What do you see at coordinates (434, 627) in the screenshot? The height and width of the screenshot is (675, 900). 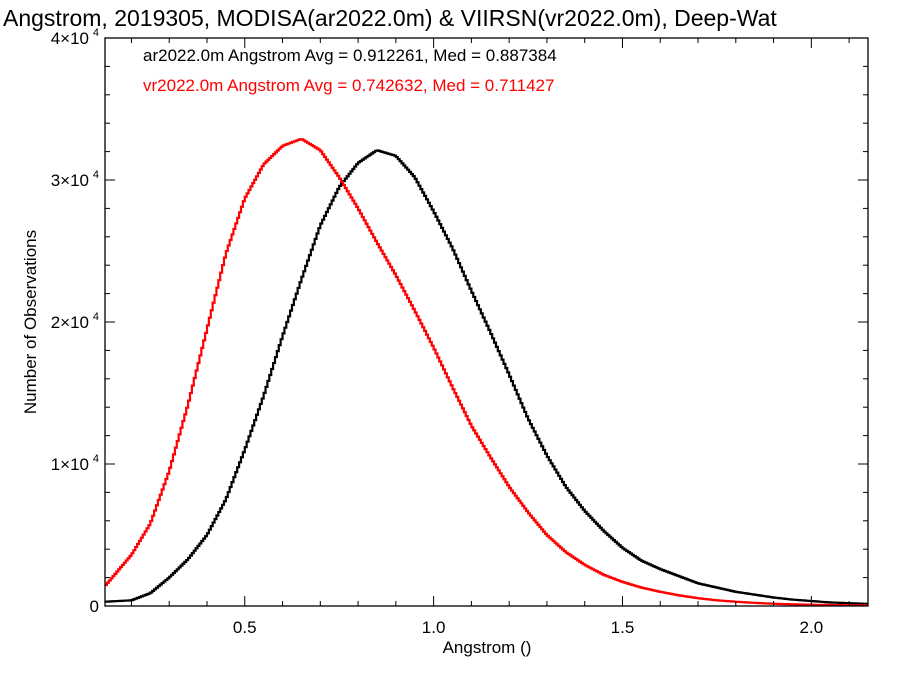 I see `x-tick-label: 1.0` at bounding box center [434, 627].